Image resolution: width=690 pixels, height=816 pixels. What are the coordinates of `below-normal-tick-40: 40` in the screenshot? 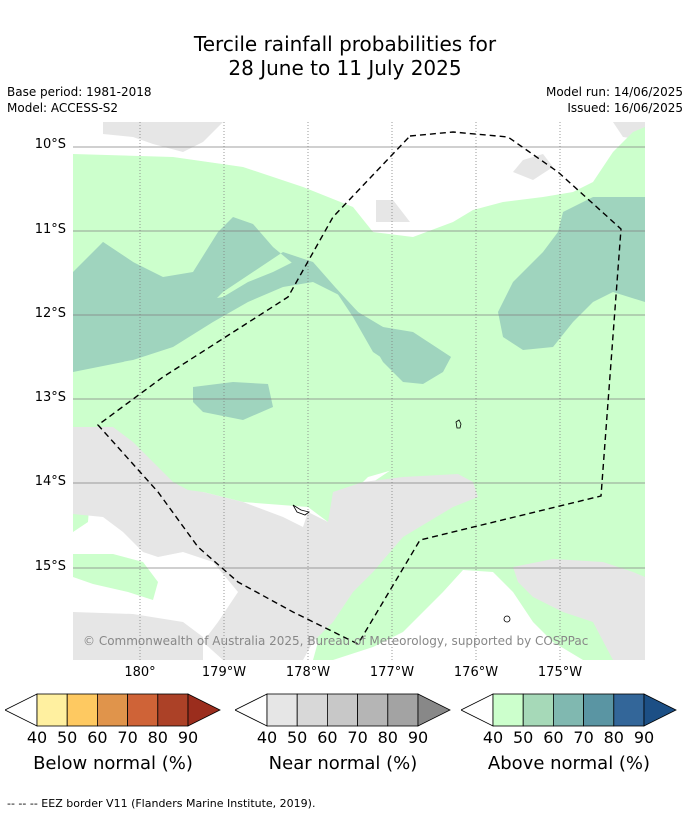 It's located at (37, 737).